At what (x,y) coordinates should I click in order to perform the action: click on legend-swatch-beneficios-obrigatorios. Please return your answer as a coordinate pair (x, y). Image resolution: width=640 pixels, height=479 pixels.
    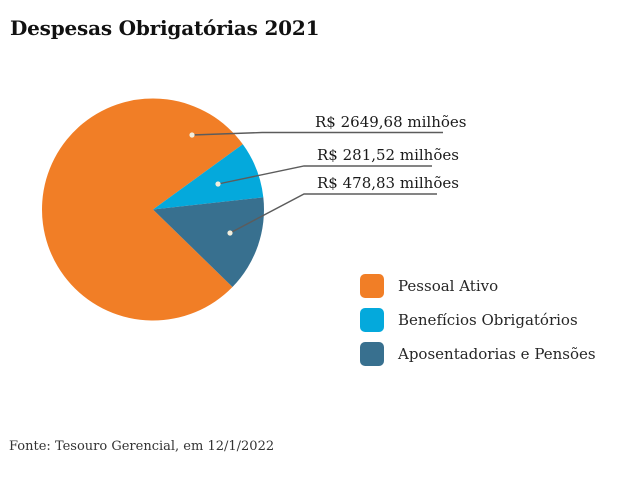
    Looking at the image, I should click on (372, 320).